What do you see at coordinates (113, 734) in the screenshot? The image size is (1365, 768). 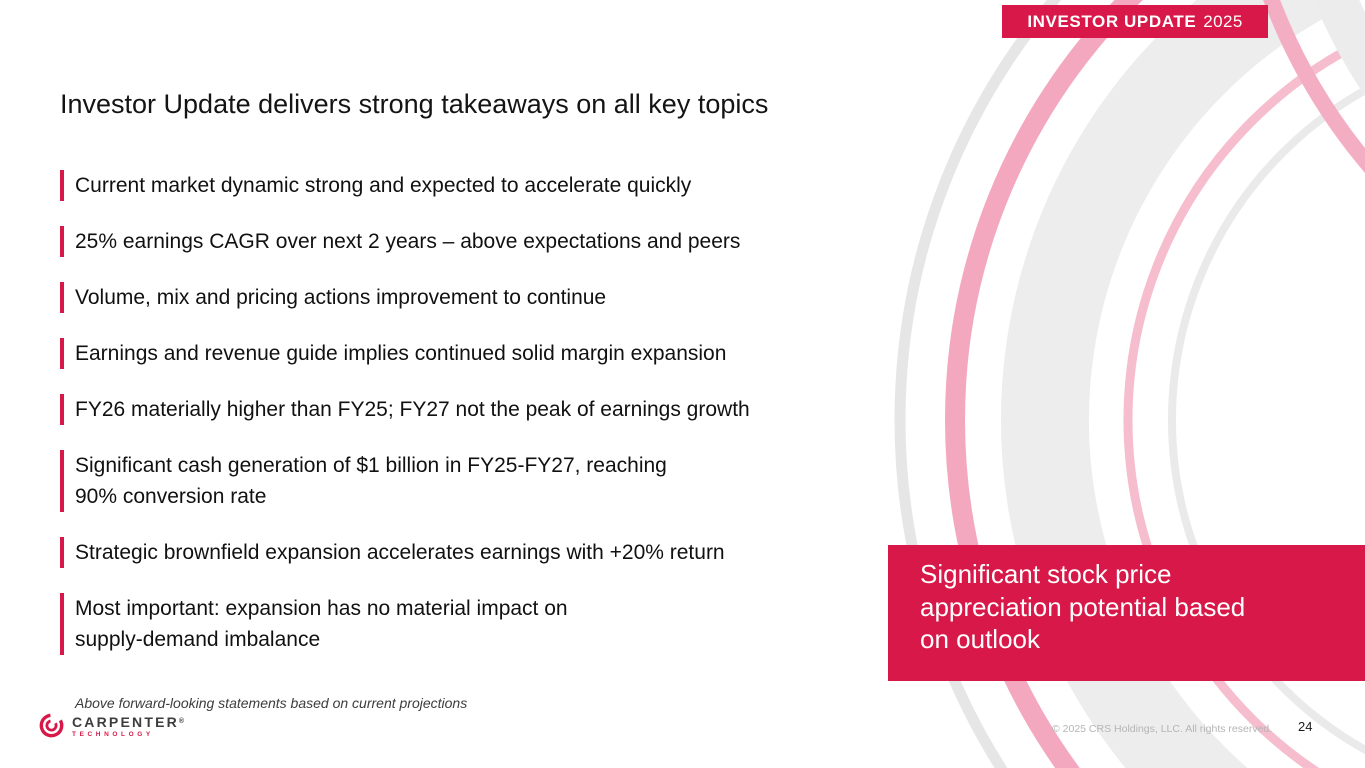 I see `logo-subbrand: TECHNOLOGY` at bounding box center [113, 734].